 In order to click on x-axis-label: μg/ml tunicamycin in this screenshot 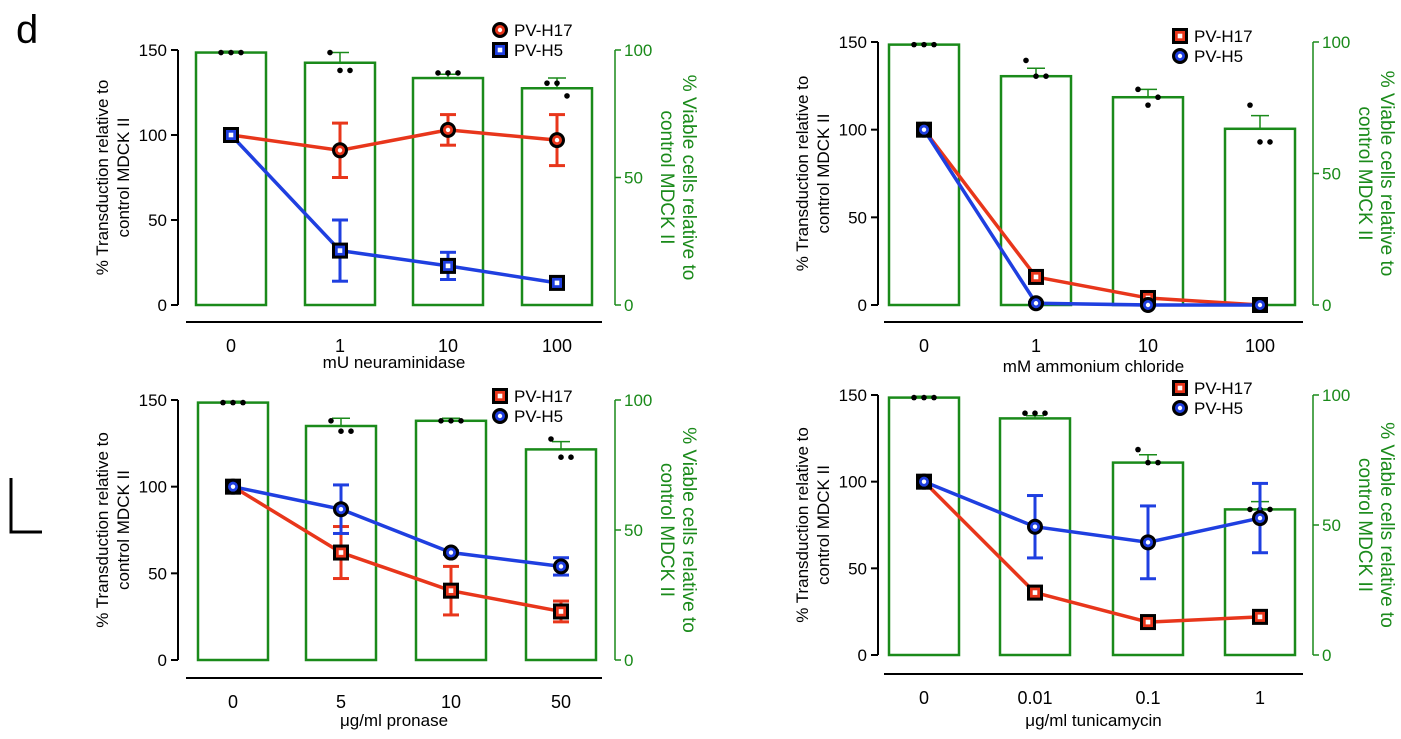, I will do `click(1093, 720)`.